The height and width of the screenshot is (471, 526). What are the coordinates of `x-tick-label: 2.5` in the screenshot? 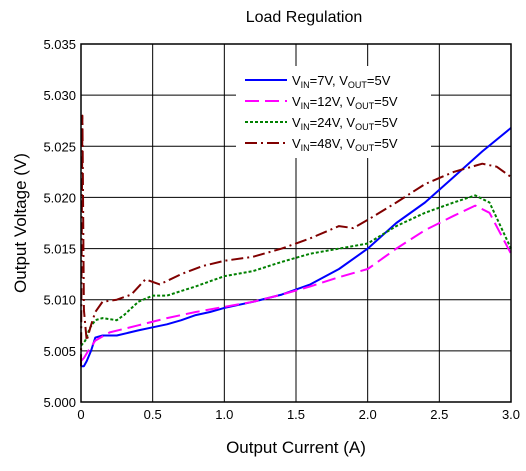 It's located at (439, 414).